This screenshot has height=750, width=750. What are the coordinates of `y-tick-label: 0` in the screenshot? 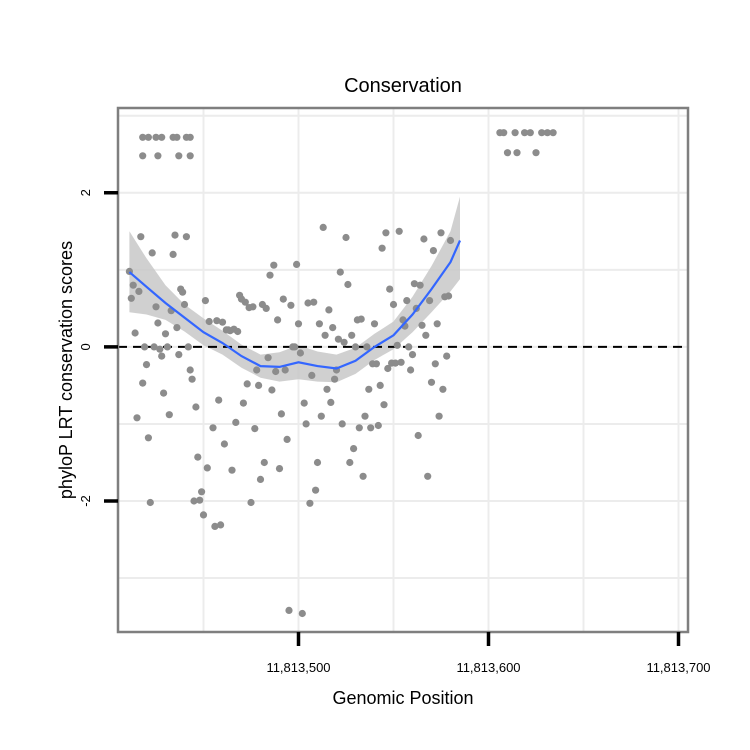 It's located at (85, 346).